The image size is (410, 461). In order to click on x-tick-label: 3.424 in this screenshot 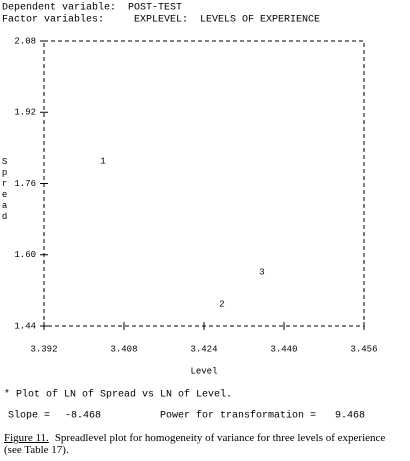, I will do `click(203, 349)`.